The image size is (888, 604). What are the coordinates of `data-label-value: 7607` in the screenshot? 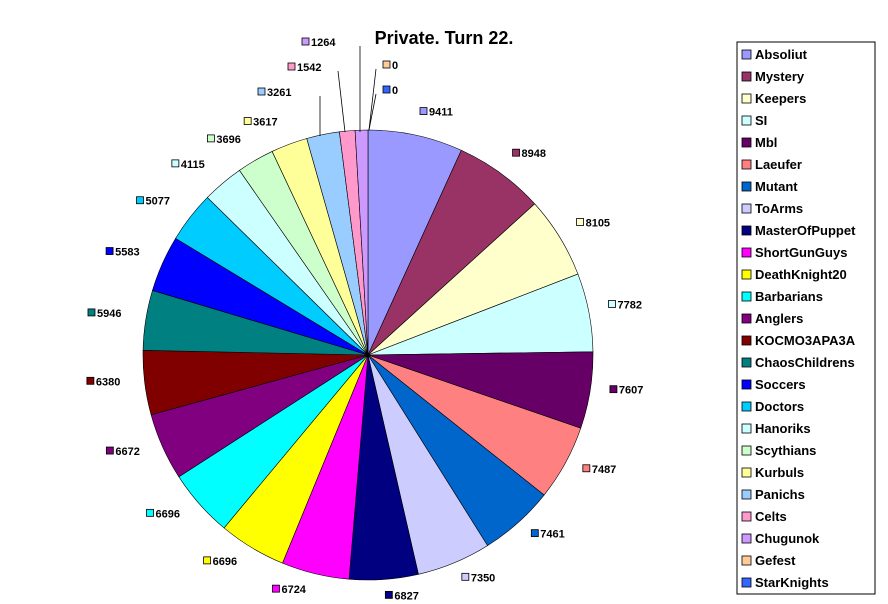 It's located at (631, 391).